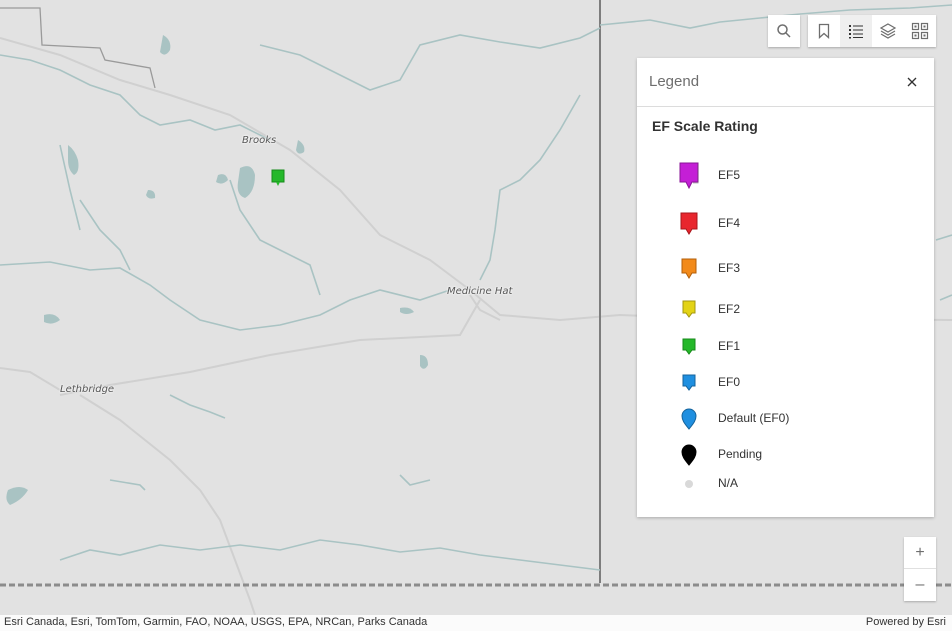 Image resolution: width=952 pixels, height=631 pixels. What do you see at coordinates (787, 224) in the screenshot?
I see `legend-item-ef4: EF4` at bounding box center [787, 224].